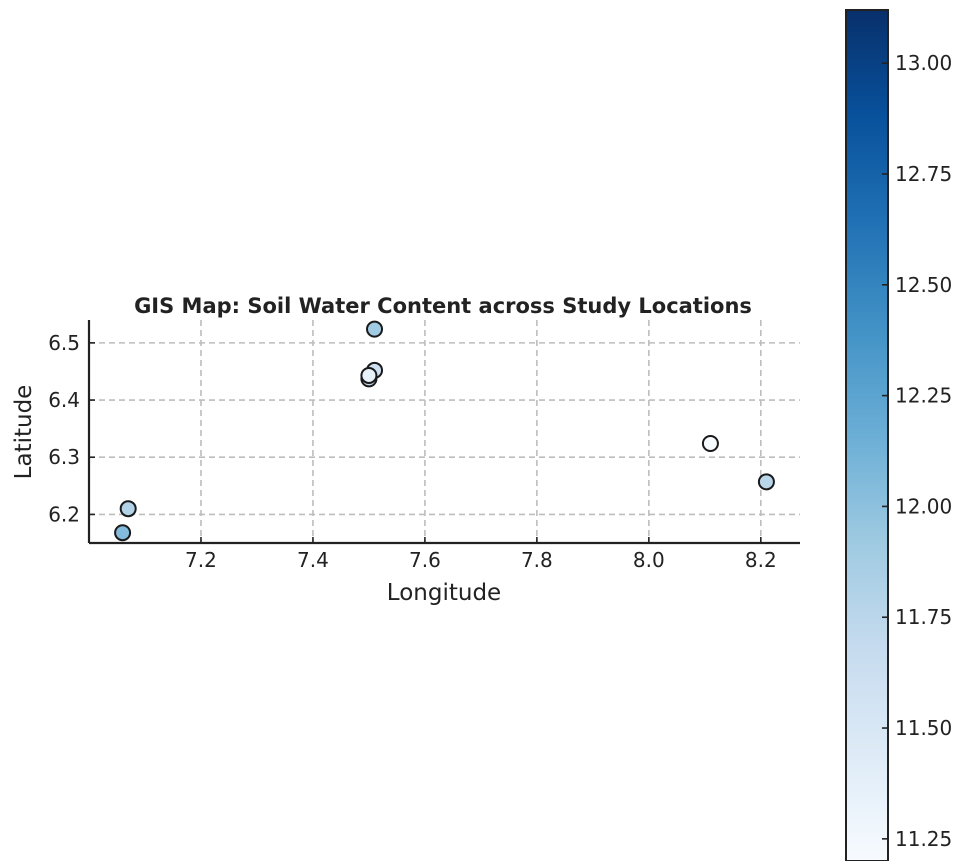 The width and height of the screenshot is (973, 861). What do you see at coordinates (867, 435) in the screenshot?
I see `colorbar` at bounding box center [867, 435].